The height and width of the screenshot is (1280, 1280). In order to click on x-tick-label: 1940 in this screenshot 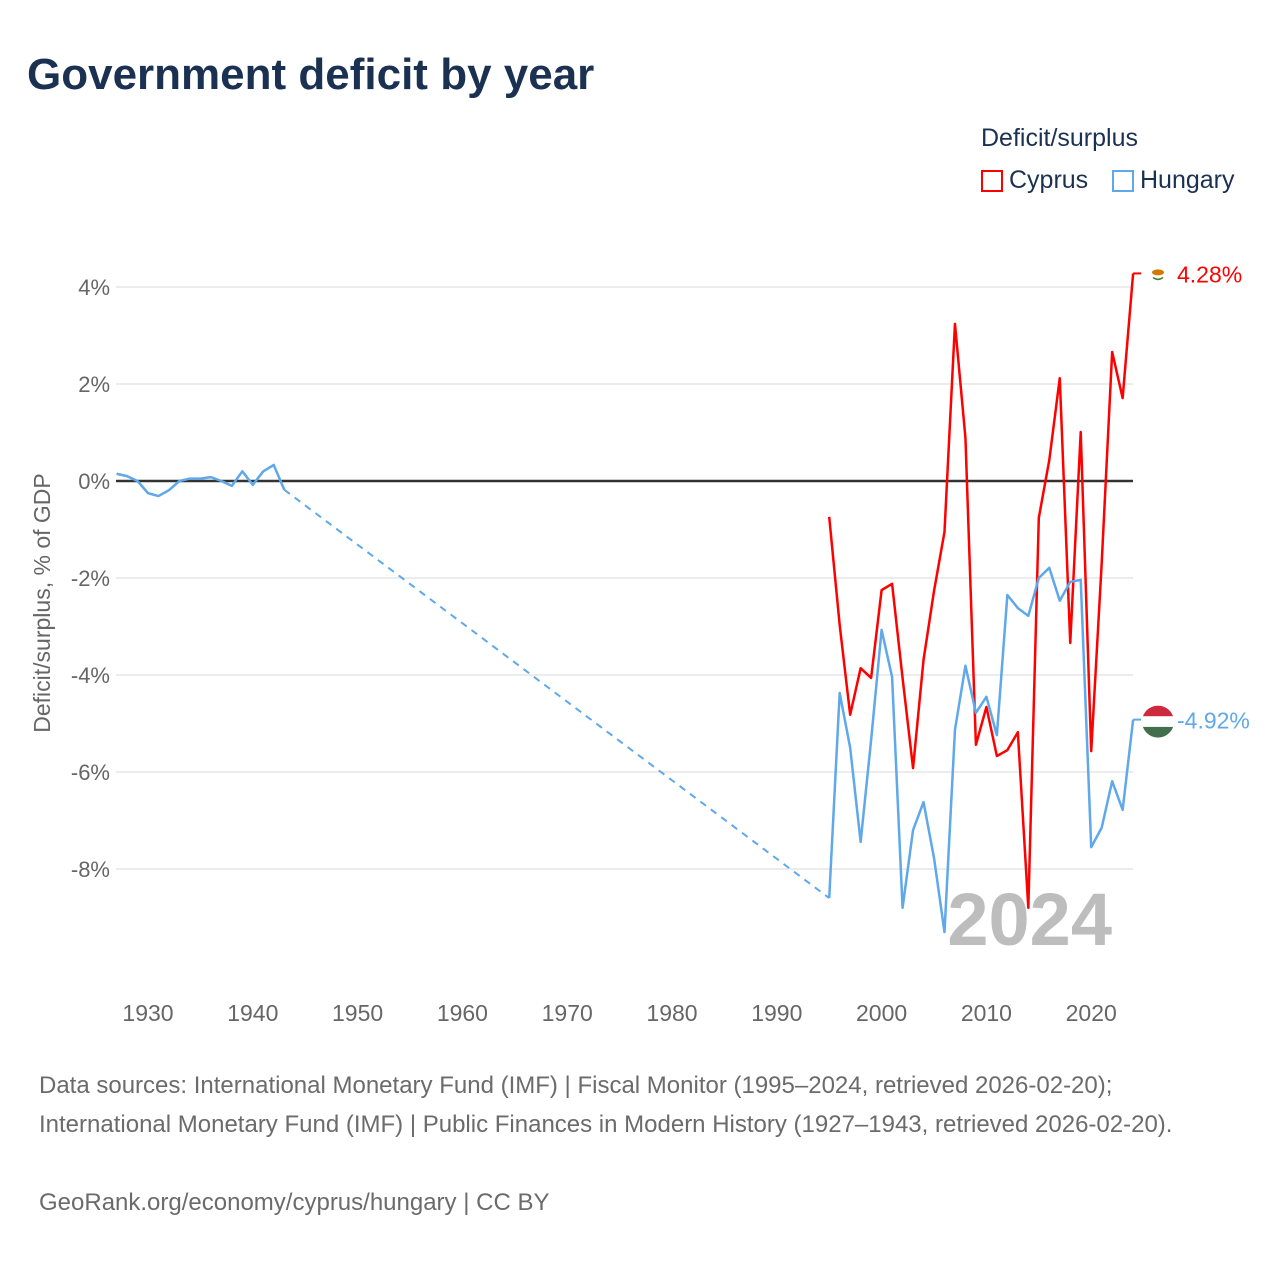, I will do `click(252, 1013)`.